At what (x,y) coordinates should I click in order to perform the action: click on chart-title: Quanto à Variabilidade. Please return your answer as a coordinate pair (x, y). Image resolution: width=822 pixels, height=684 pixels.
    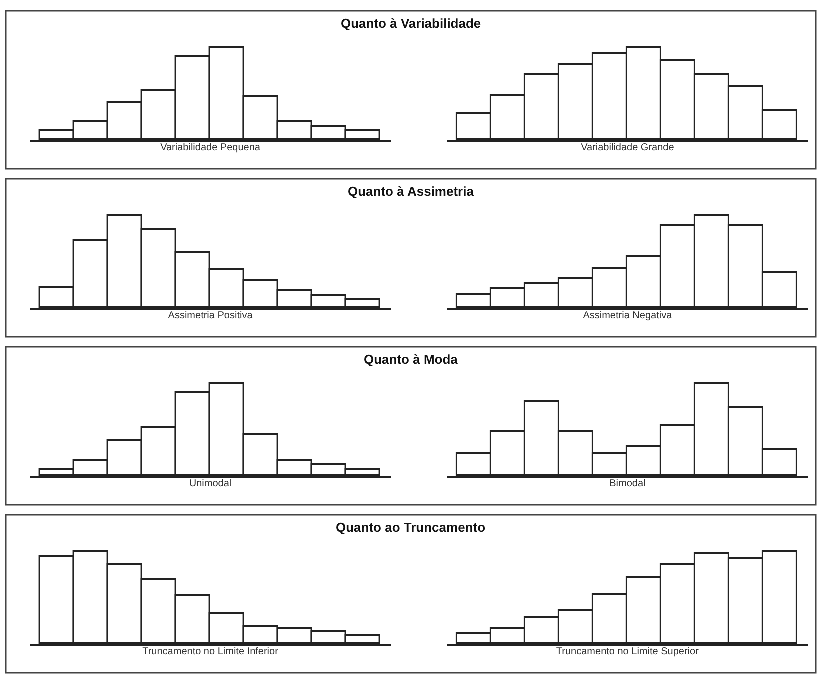
    Looking at the image, I should click on (411, 23).